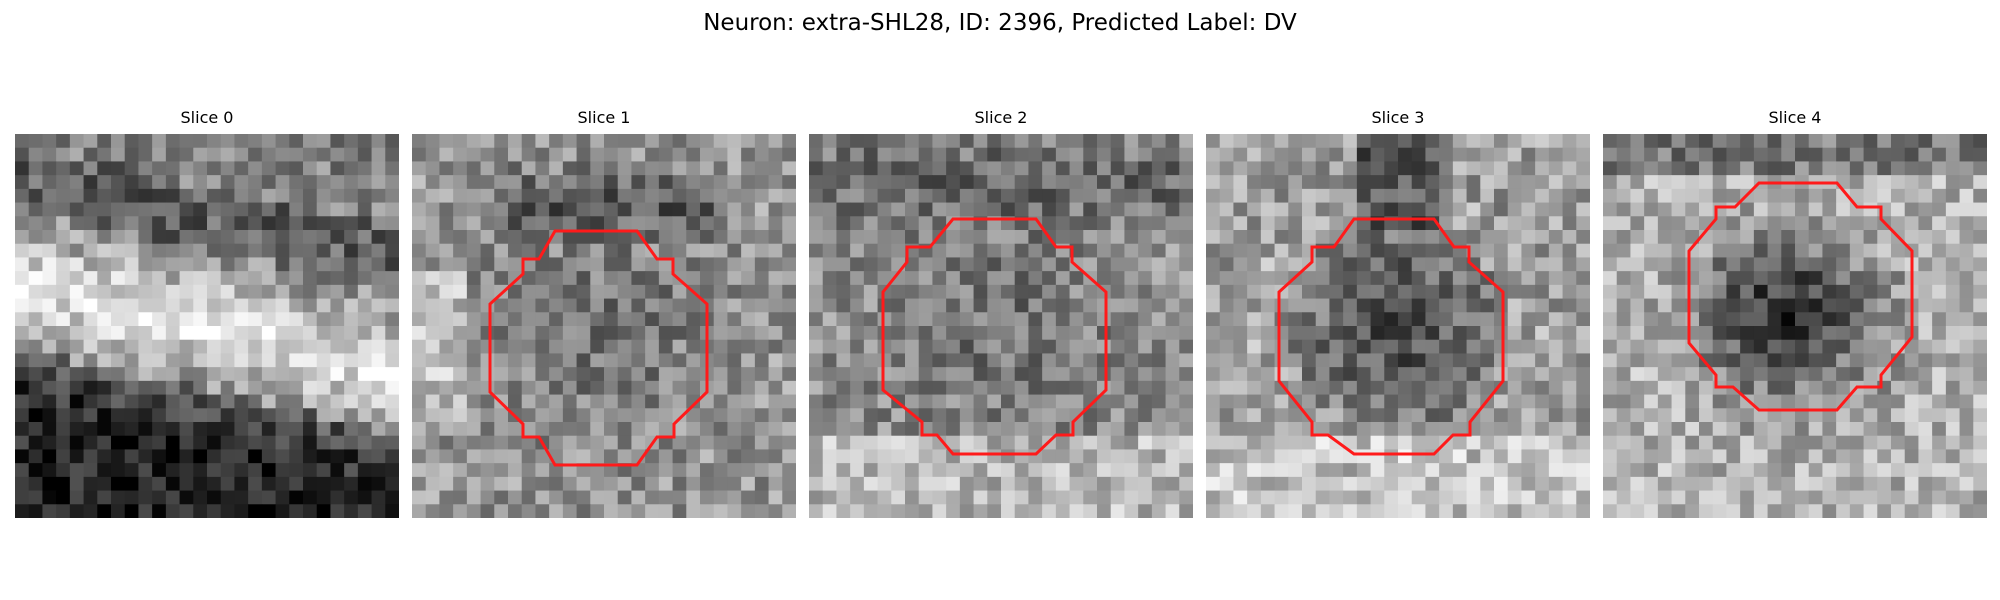  I want to click on slice-title-0: Slice 0, so click(207, 118).